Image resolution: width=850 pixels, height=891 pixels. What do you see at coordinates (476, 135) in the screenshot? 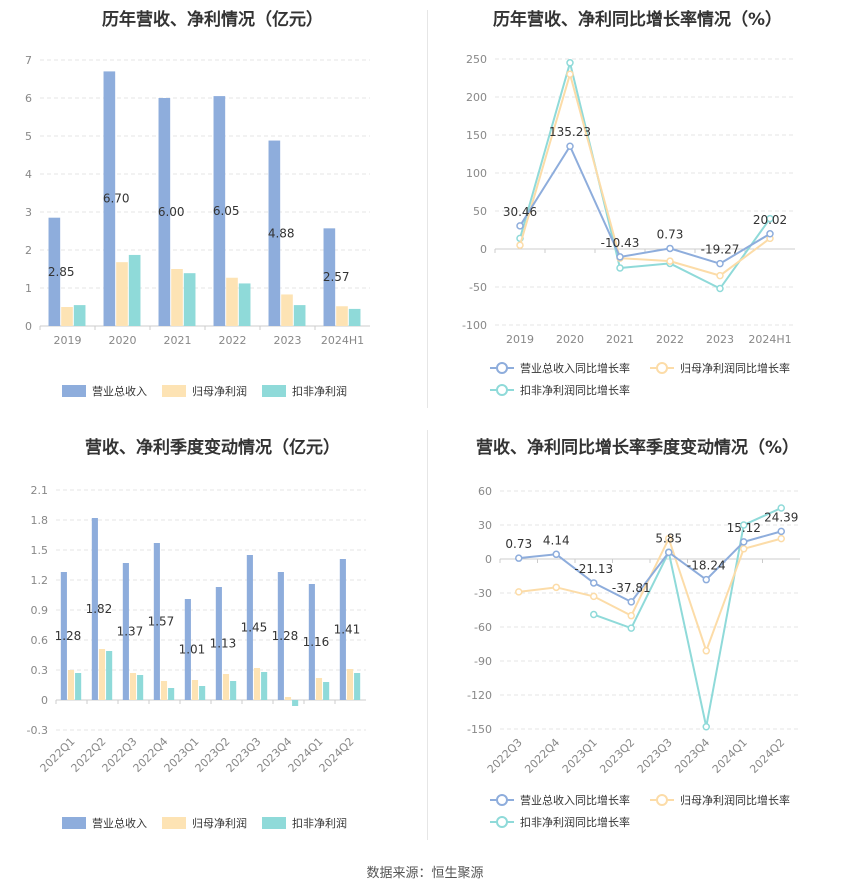
I see `y-tick-label: 150` at bounding box center [476, 135].